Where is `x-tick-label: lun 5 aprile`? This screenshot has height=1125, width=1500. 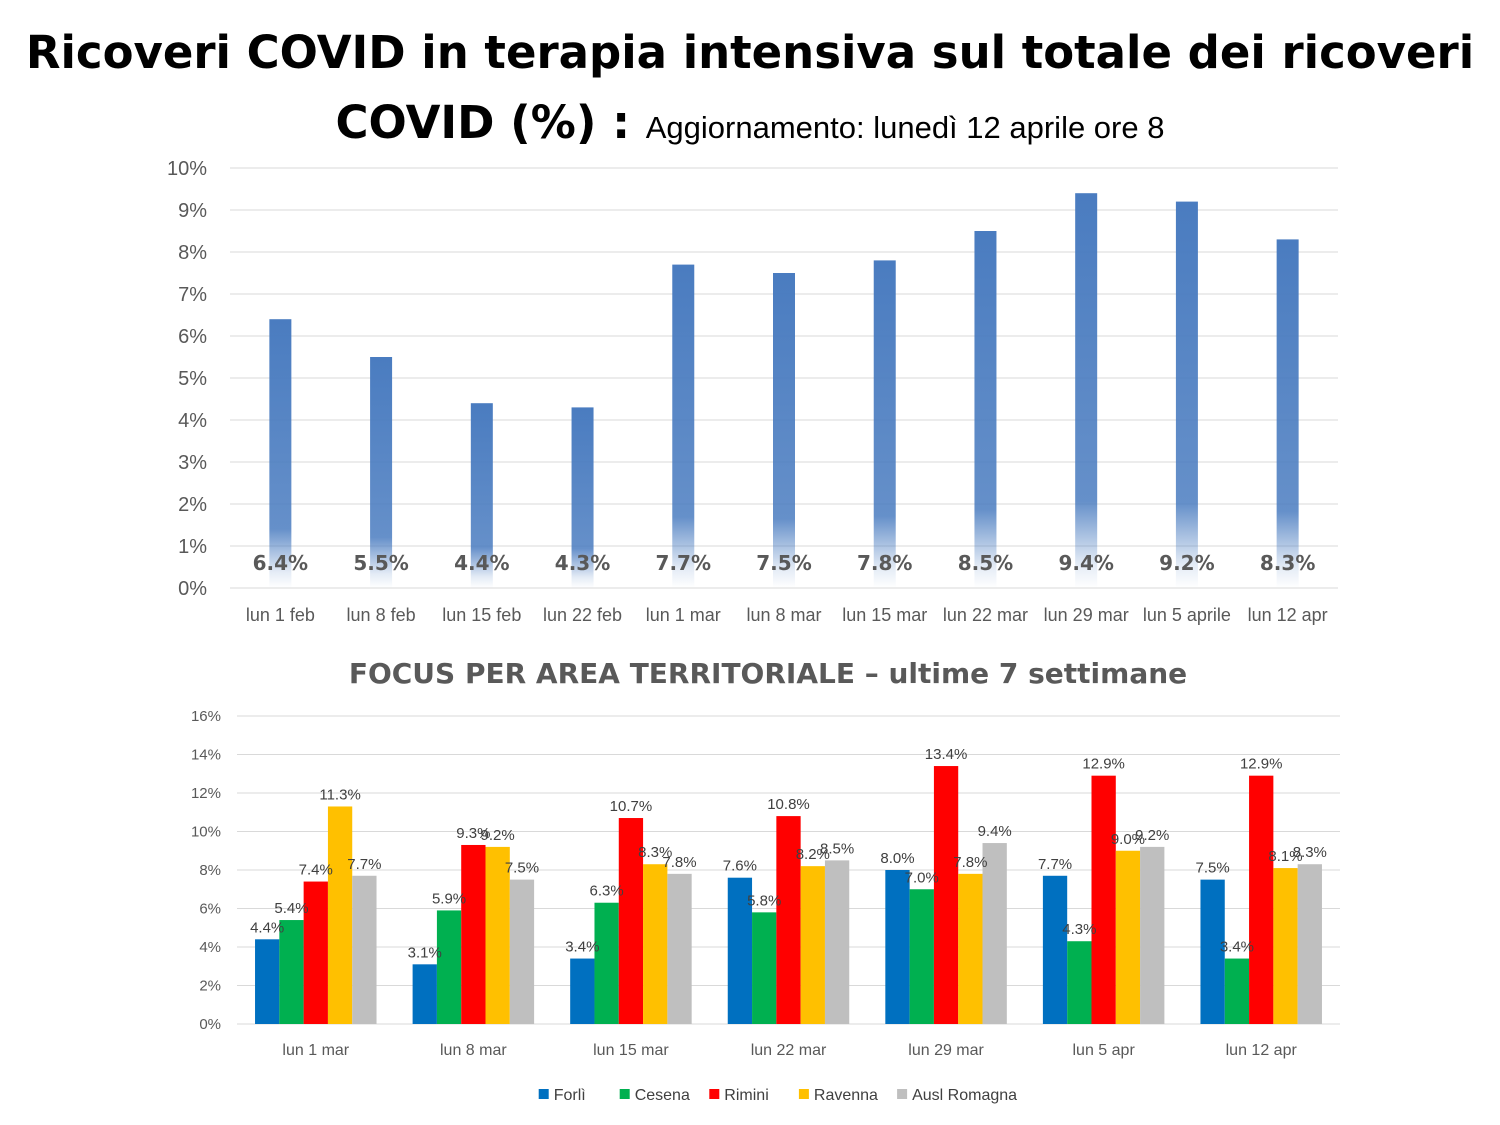
x-tick-label: lun 5 aprile is located at coordinates (1187, 615).